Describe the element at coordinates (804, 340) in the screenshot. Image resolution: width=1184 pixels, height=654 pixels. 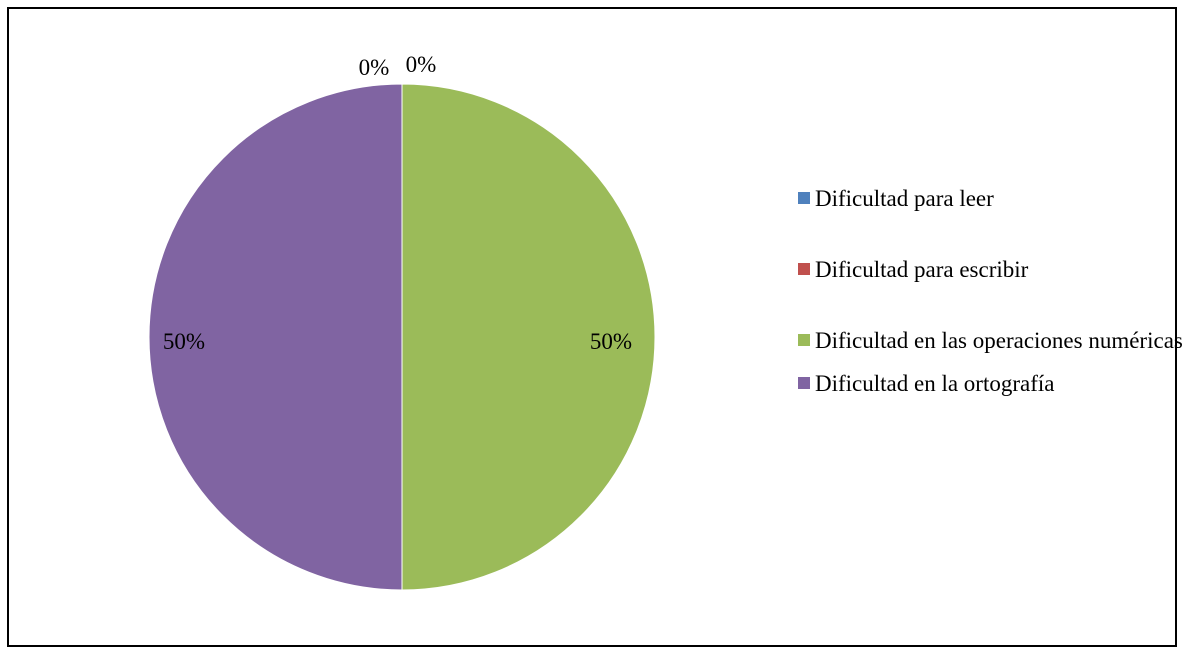
I see `legend-swatch-operaciones` at that location.